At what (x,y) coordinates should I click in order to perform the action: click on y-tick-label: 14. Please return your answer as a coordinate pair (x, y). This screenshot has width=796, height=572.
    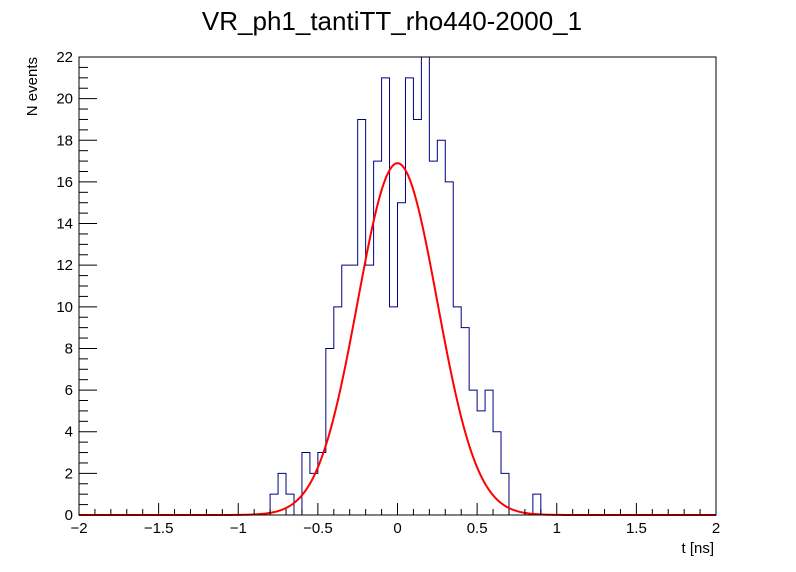
    Looking at the image, I should click on (64, 224).